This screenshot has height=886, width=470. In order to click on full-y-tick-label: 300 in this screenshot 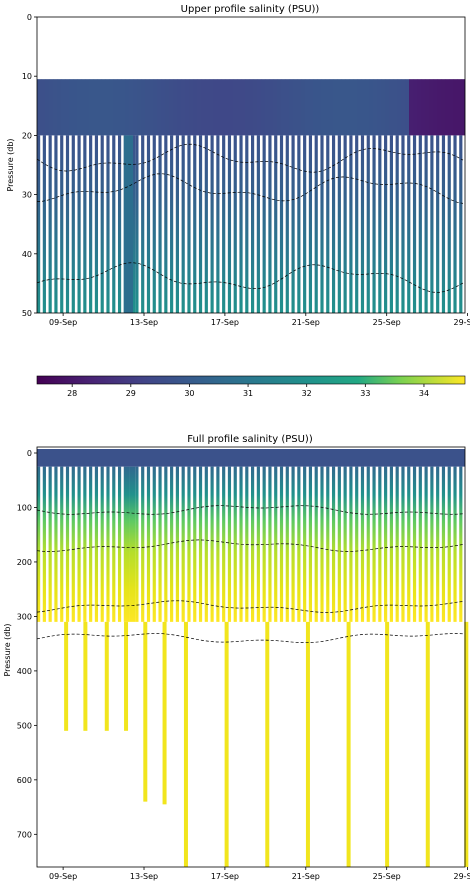, I will do `click(24, 616)`.